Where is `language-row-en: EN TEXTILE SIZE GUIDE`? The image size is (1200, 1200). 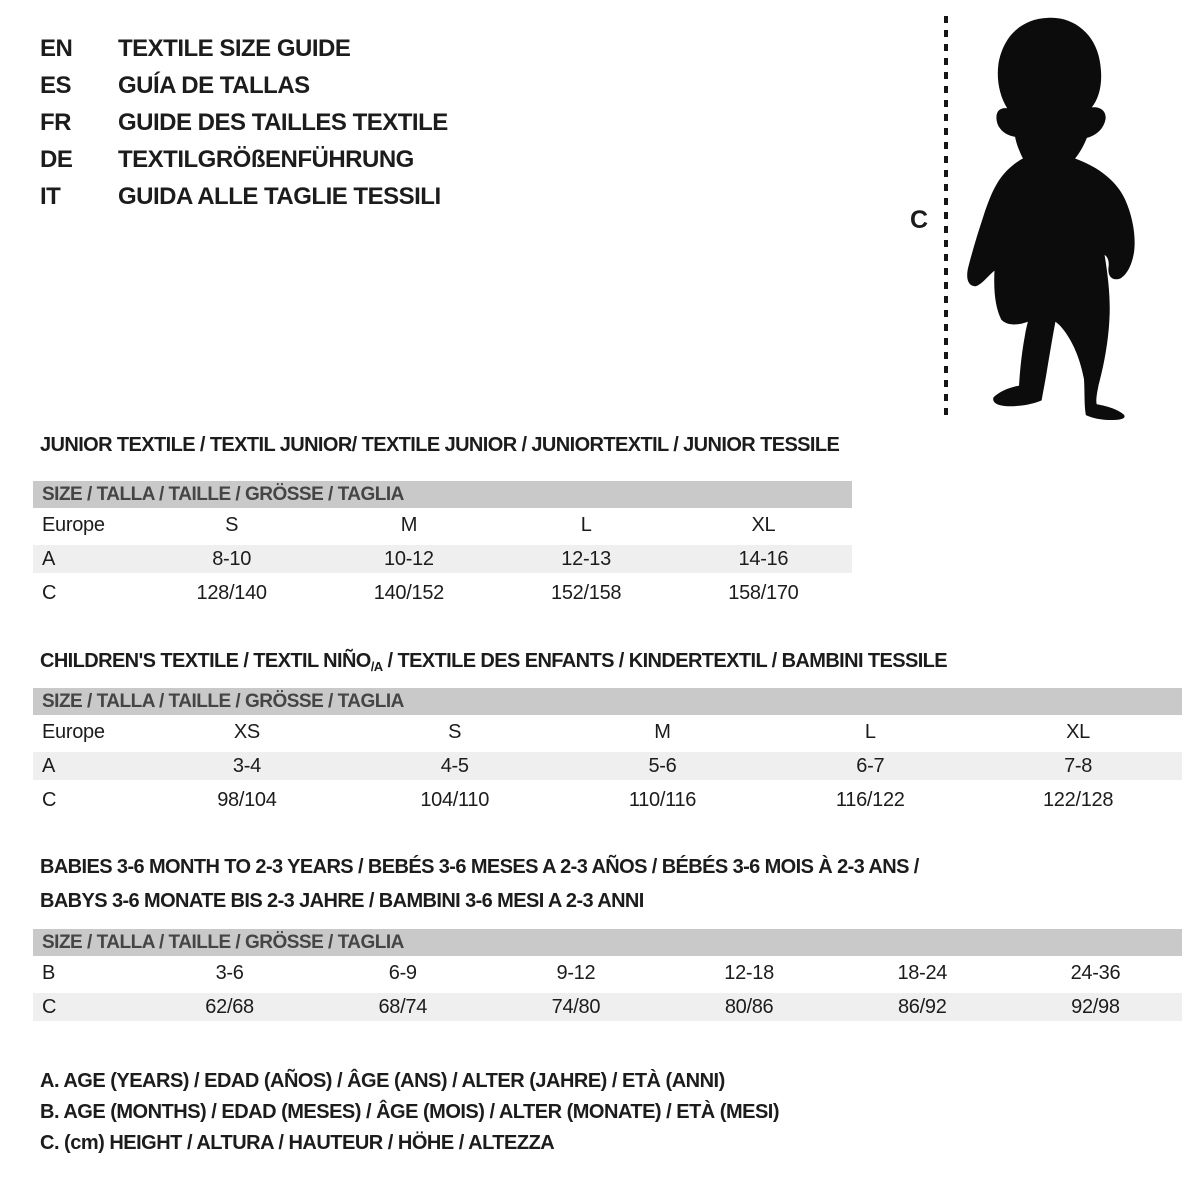
language-row-en: EN TEXTILE SIZE GUIDE is located at coordinates (244, 48).